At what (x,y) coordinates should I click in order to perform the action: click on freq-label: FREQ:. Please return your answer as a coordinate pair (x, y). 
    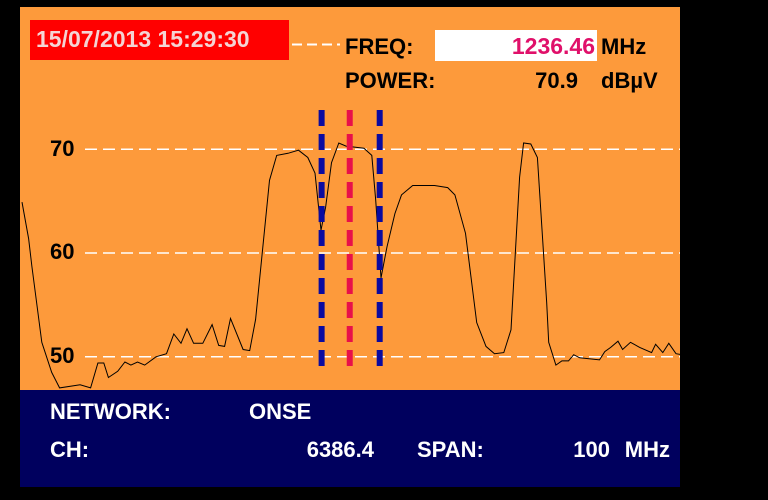
    Looking at the image, I should click on (379, 46).